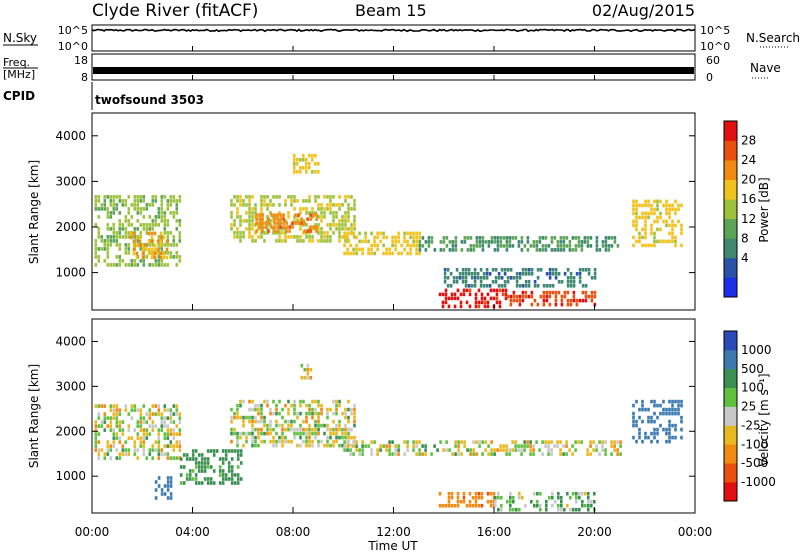 Image resolution: width=800 pixels, height=558 pixels. Describe the element at coordinates (70, 136) in the screenshot. I see `power-ytick-label: 4000` at that location.